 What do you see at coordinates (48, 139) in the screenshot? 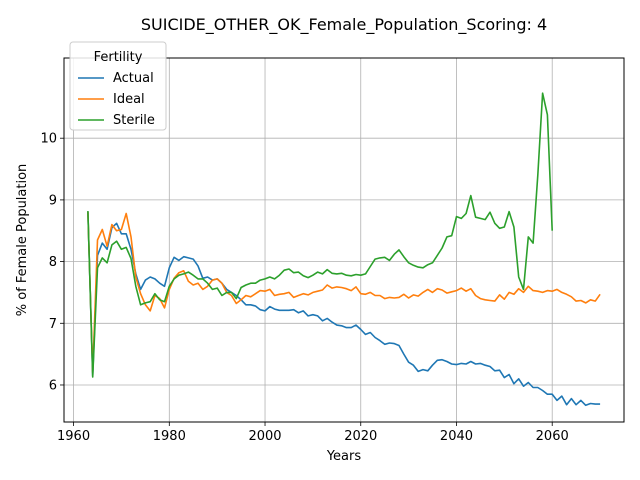
I see `y-tick-label: 10` at bounding box center [48, 139].